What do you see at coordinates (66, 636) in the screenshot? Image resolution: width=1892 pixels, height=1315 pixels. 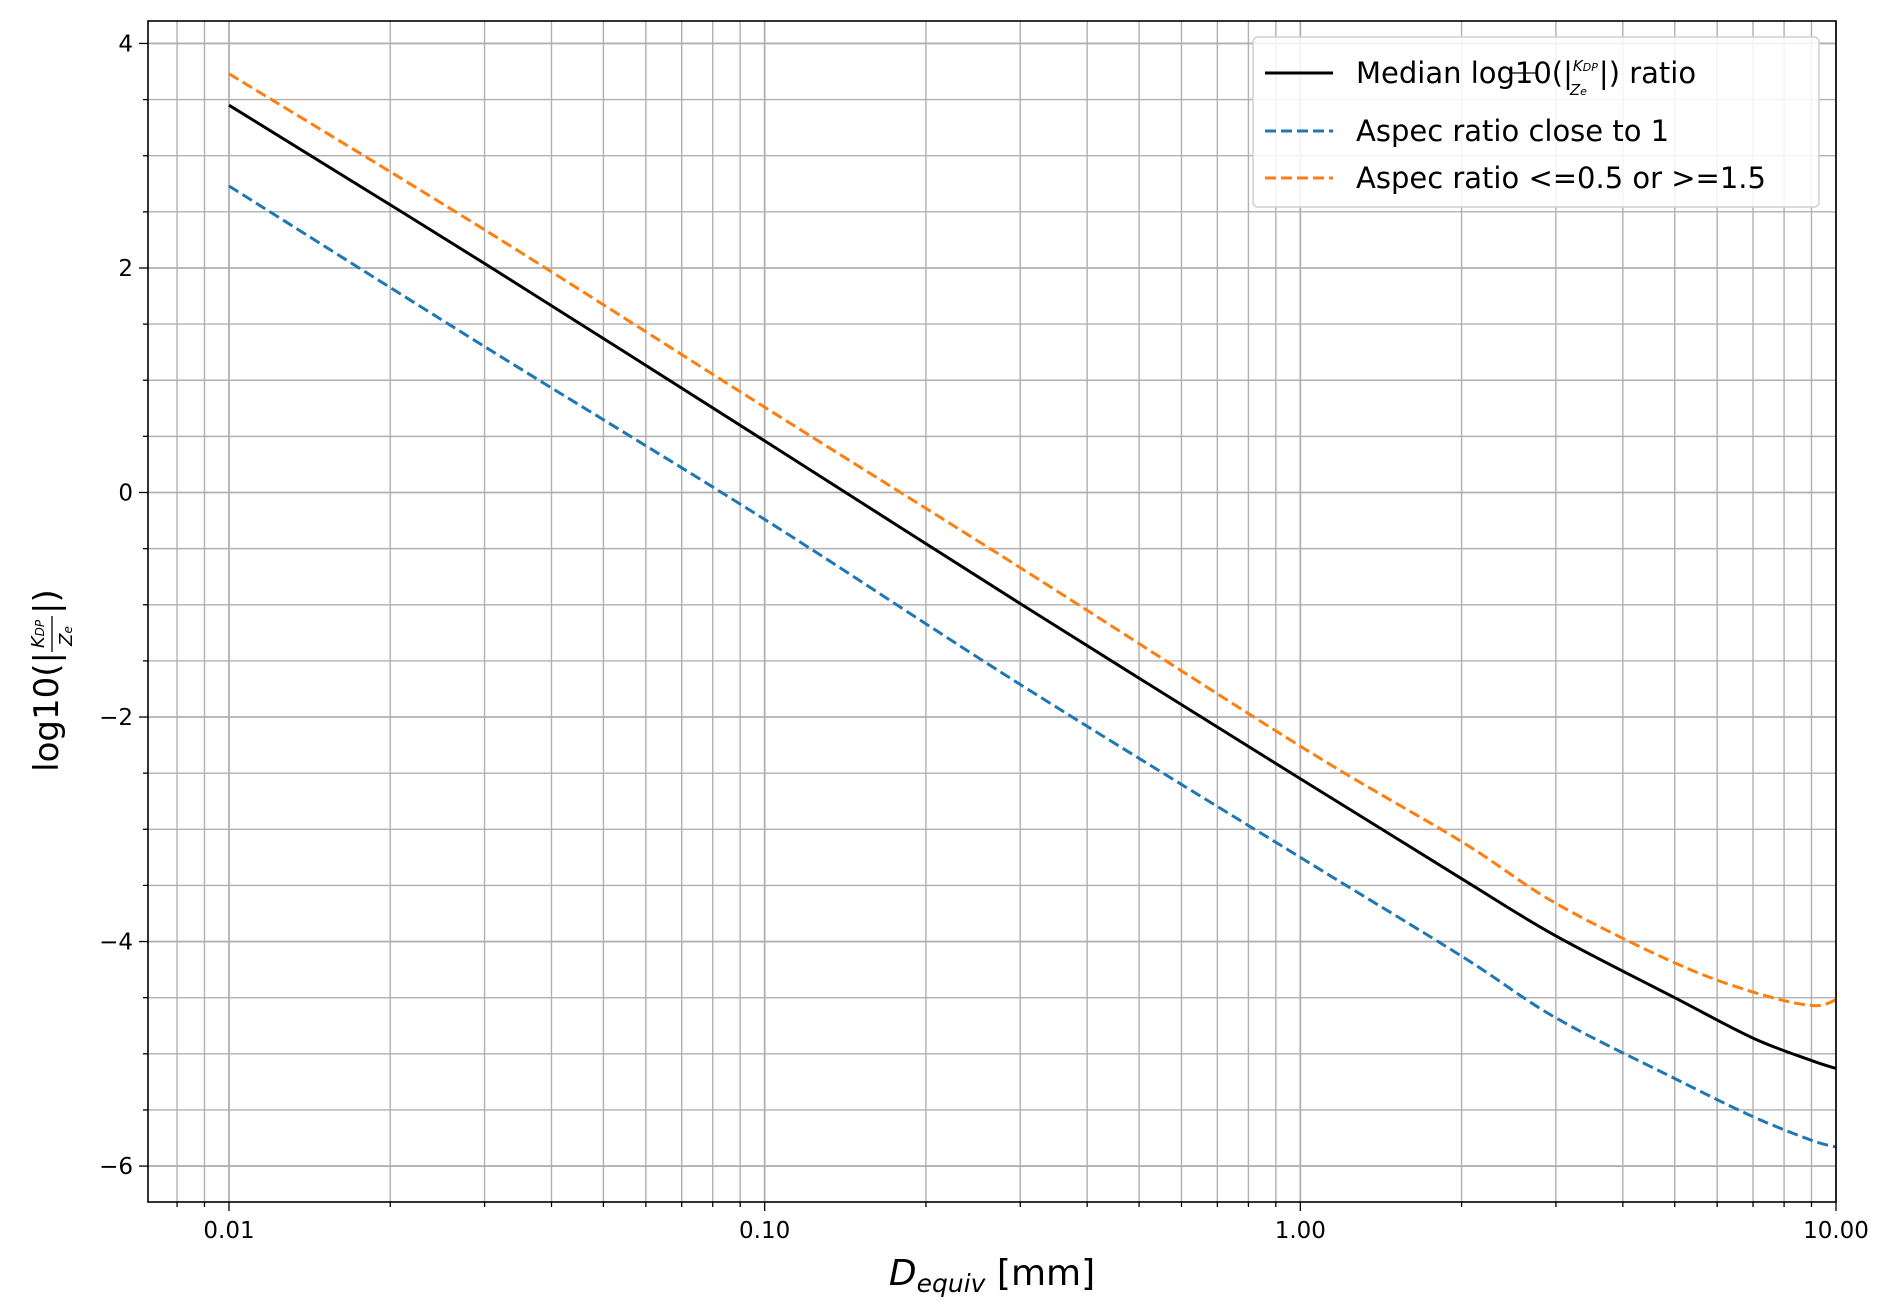 I see `svg-text: Ze` at bounding box center [66, 636].